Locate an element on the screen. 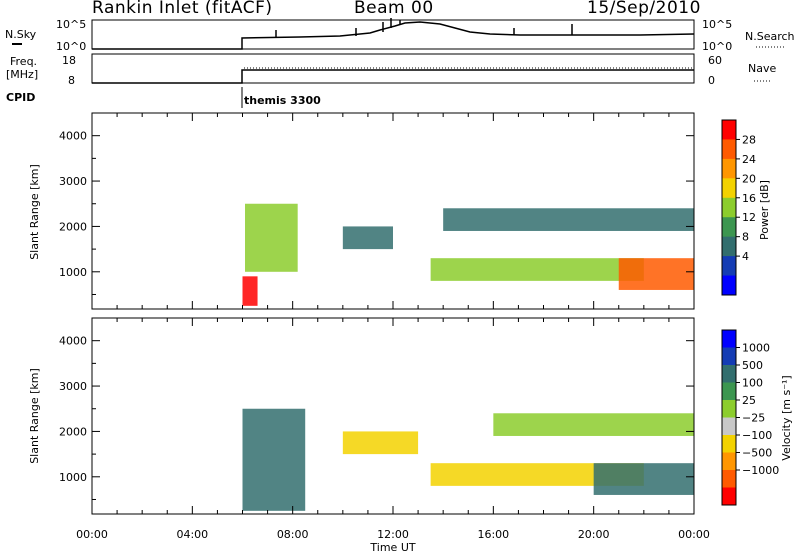 This screenshot has width=800, height=554. nsky-label: N.Sky is located at coordinates (21, 34).